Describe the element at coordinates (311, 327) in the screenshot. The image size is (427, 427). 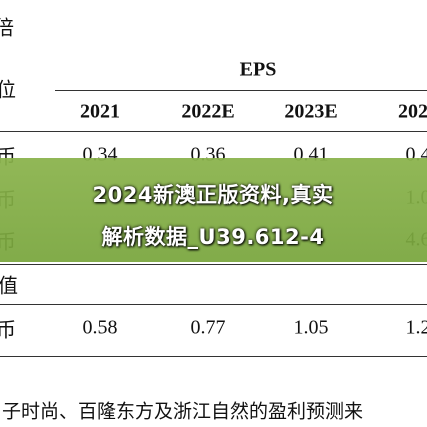
I see `cell: 1.05` at that location.